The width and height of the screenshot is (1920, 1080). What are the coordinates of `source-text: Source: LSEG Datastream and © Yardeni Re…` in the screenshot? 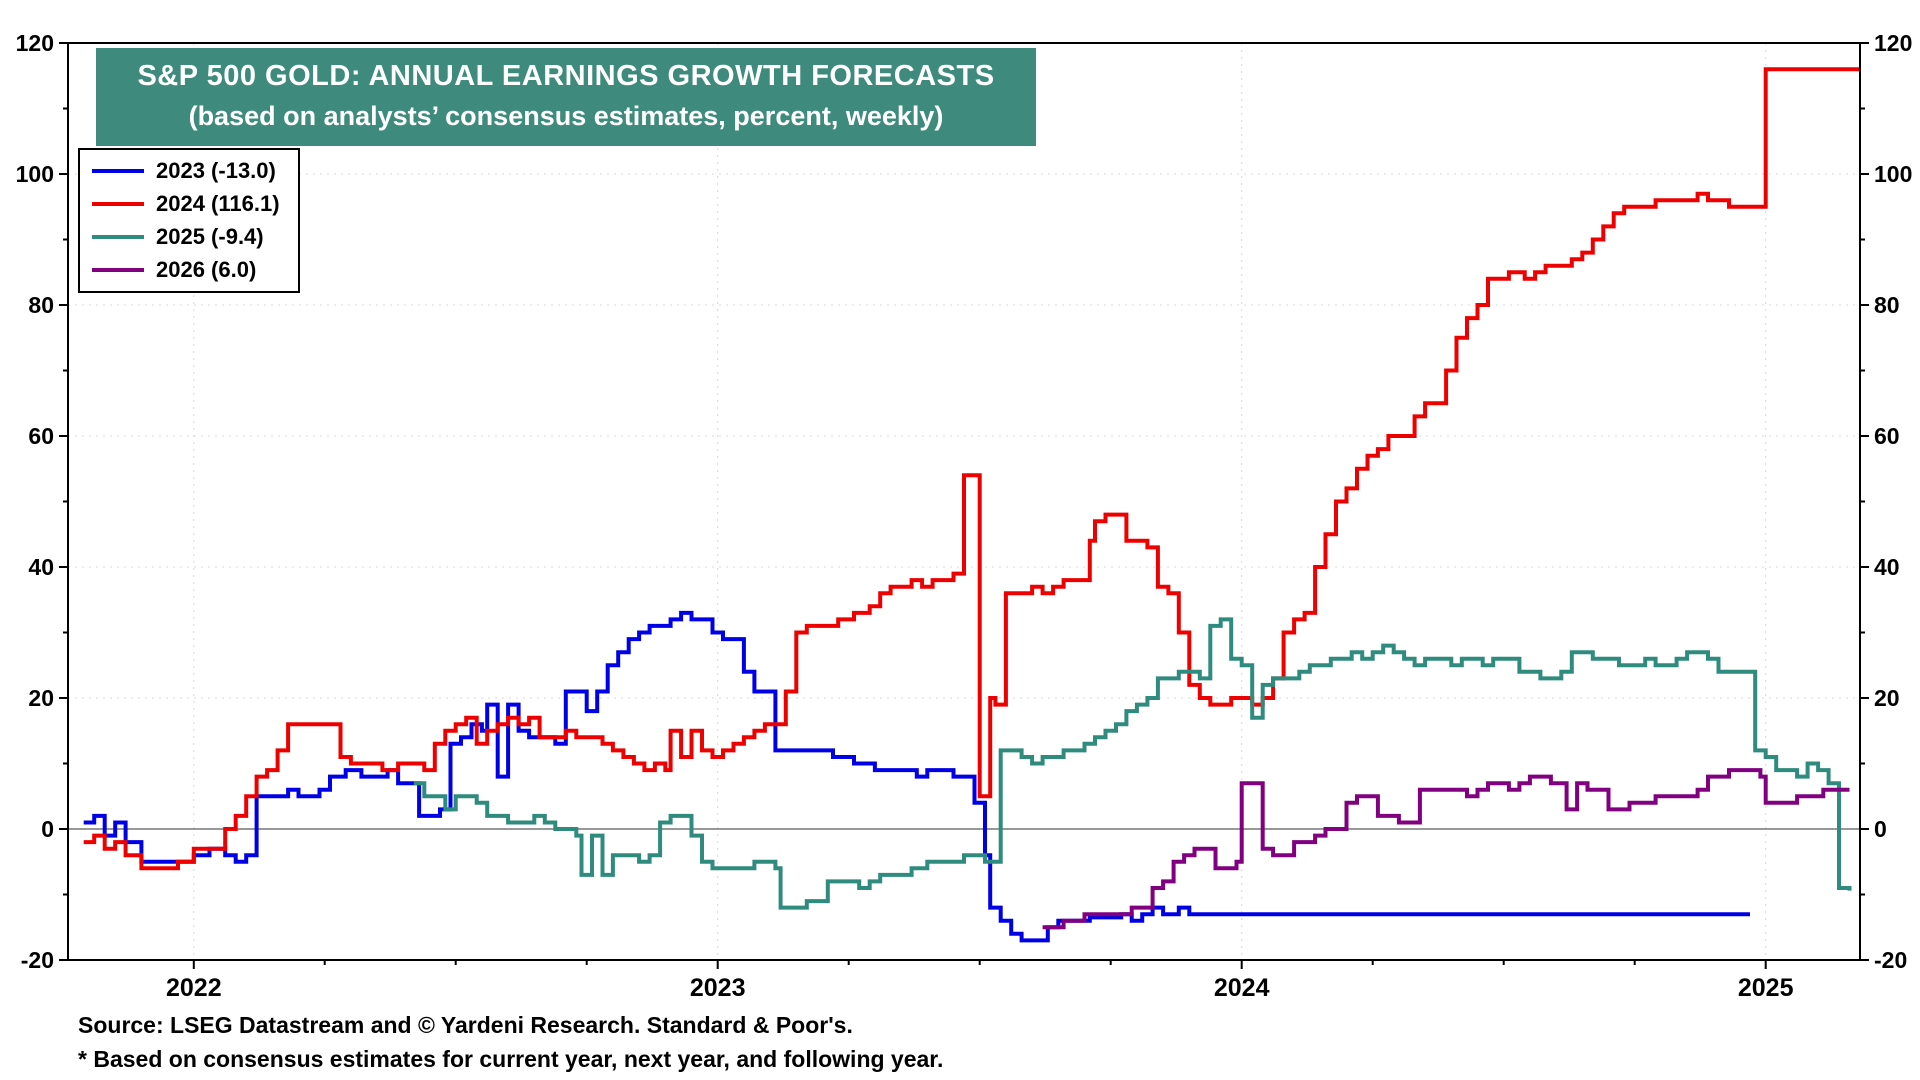 It's located at (465, 1025).